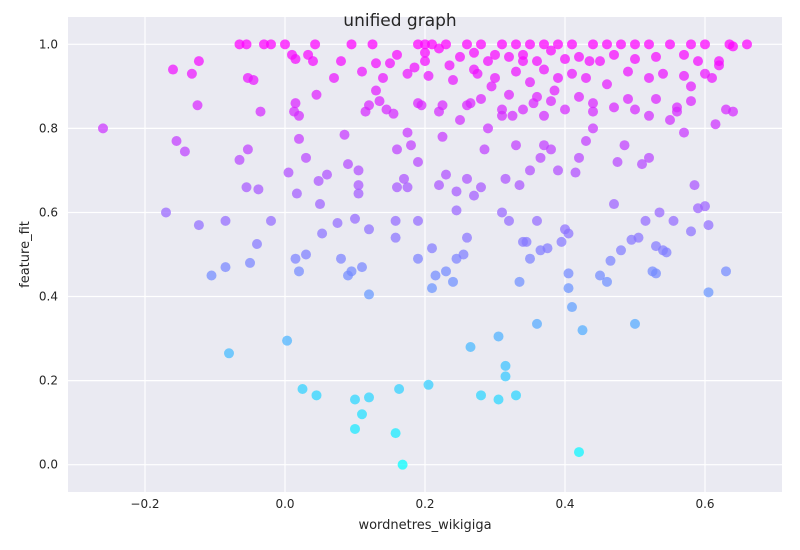 The height and width of the screenshot is (550, 800). What do you see at coordinates (48, 297) in the screenshot?
I see `y-tick-label: 0.4` at bounding box center [48, 297].